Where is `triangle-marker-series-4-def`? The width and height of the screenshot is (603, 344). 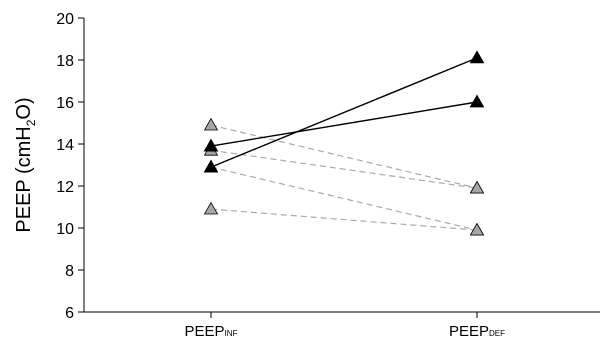
triangle-marker-series-4-def is located at coordinates (477, 187).